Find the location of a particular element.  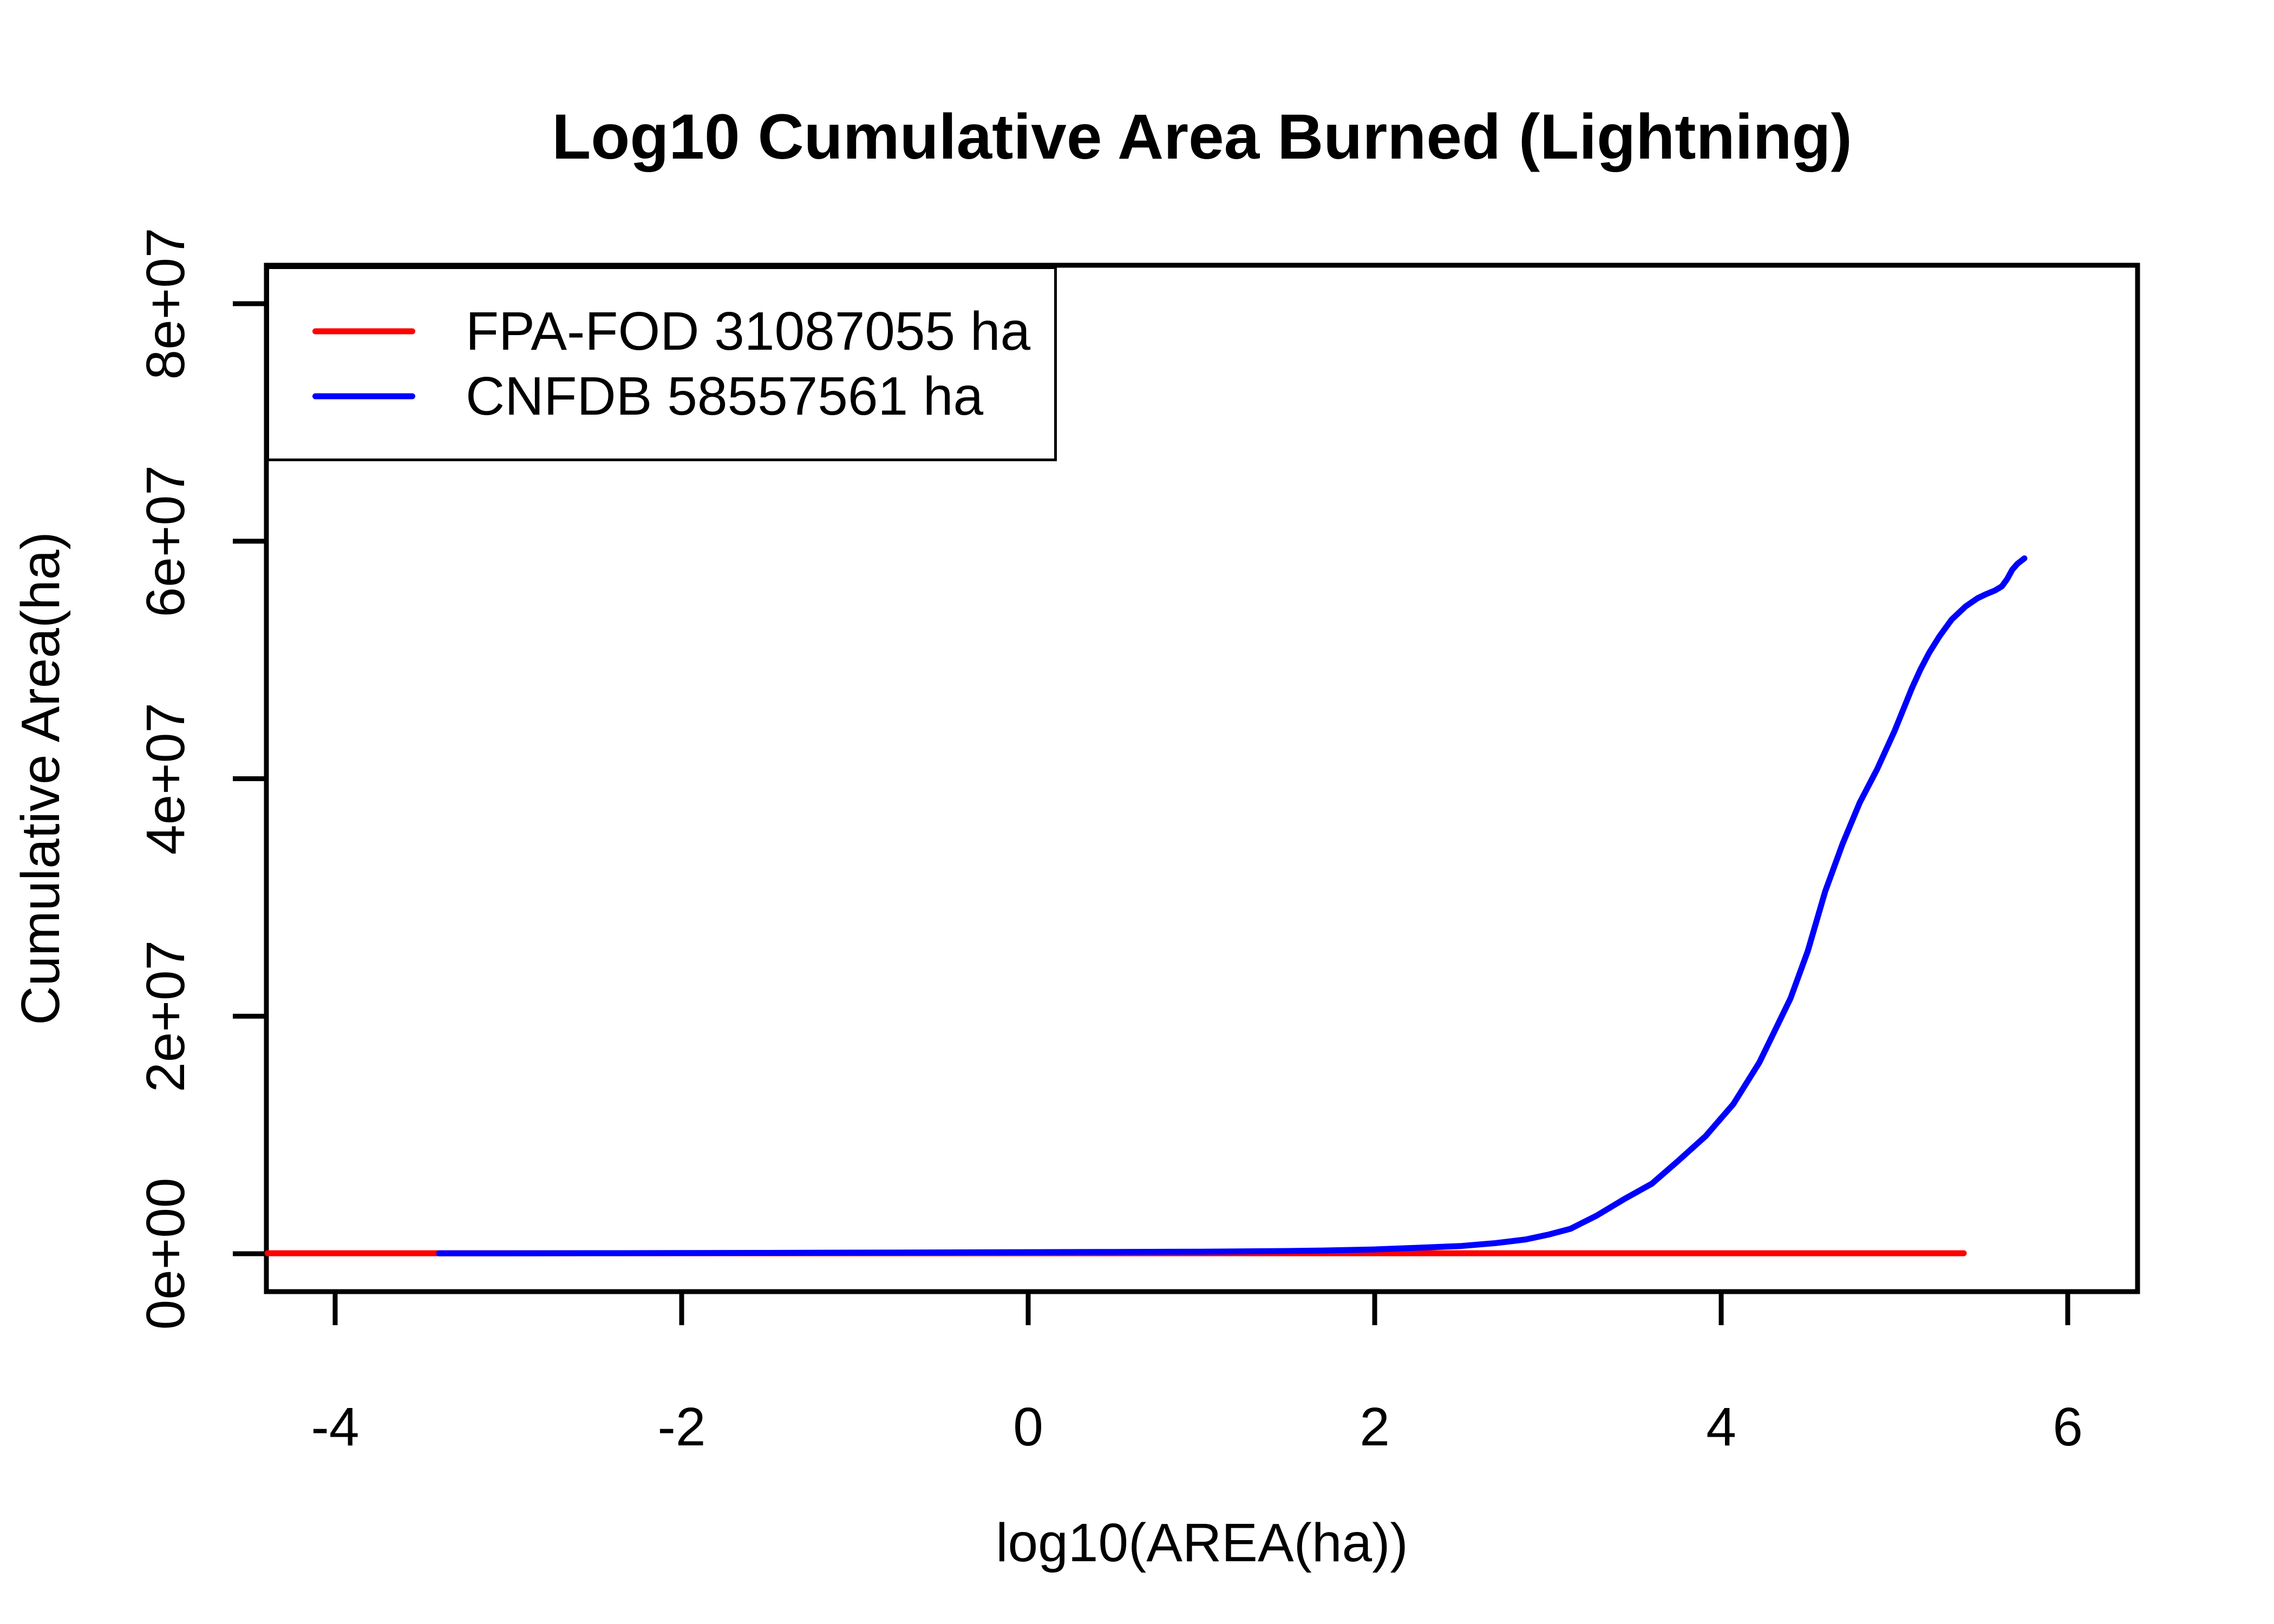

legend-item-fpa-fod: FPA-FOD 31087055 ha is located at coordinates (661, 331).